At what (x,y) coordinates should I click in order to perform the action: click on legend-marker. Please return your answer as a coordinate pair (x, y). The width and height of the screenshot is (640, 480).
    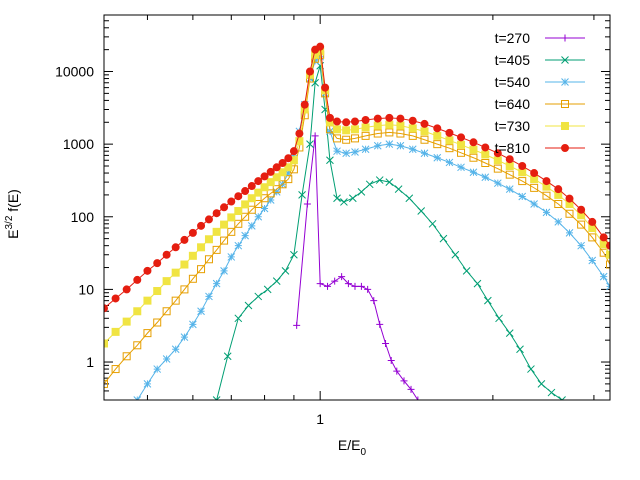
    Looking at the image, I should click on (565, 104).